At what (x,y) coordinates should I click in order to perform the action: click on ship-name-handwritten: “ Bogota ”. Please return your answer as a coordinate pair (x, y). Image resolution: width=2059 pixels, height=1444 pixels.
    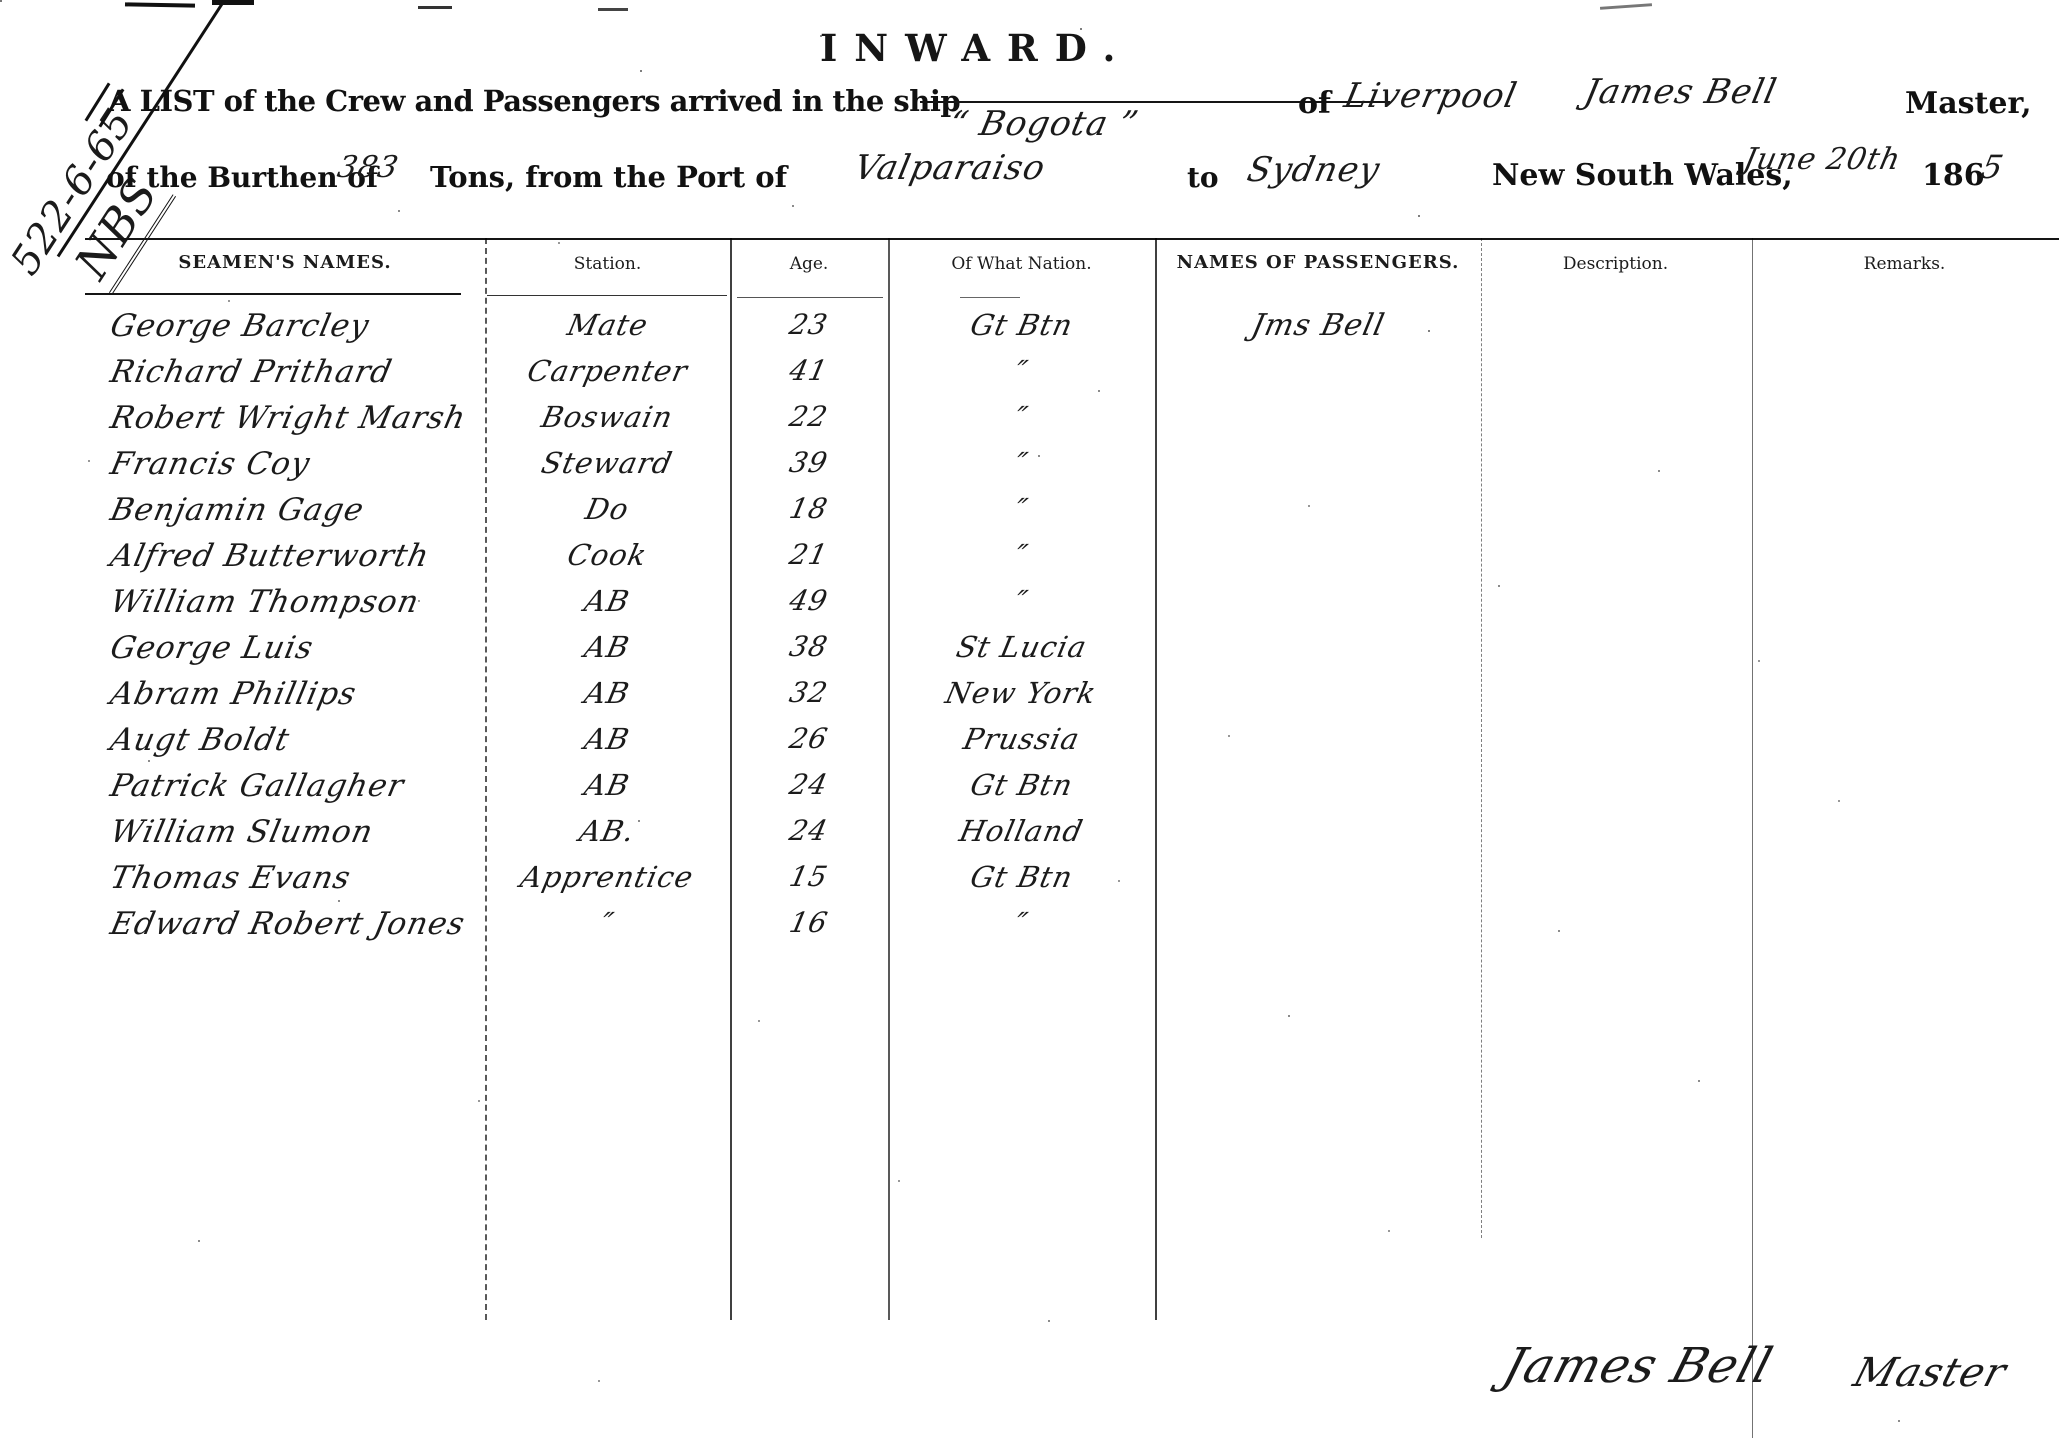
    Looking at the image, I should click on (1044, 124).